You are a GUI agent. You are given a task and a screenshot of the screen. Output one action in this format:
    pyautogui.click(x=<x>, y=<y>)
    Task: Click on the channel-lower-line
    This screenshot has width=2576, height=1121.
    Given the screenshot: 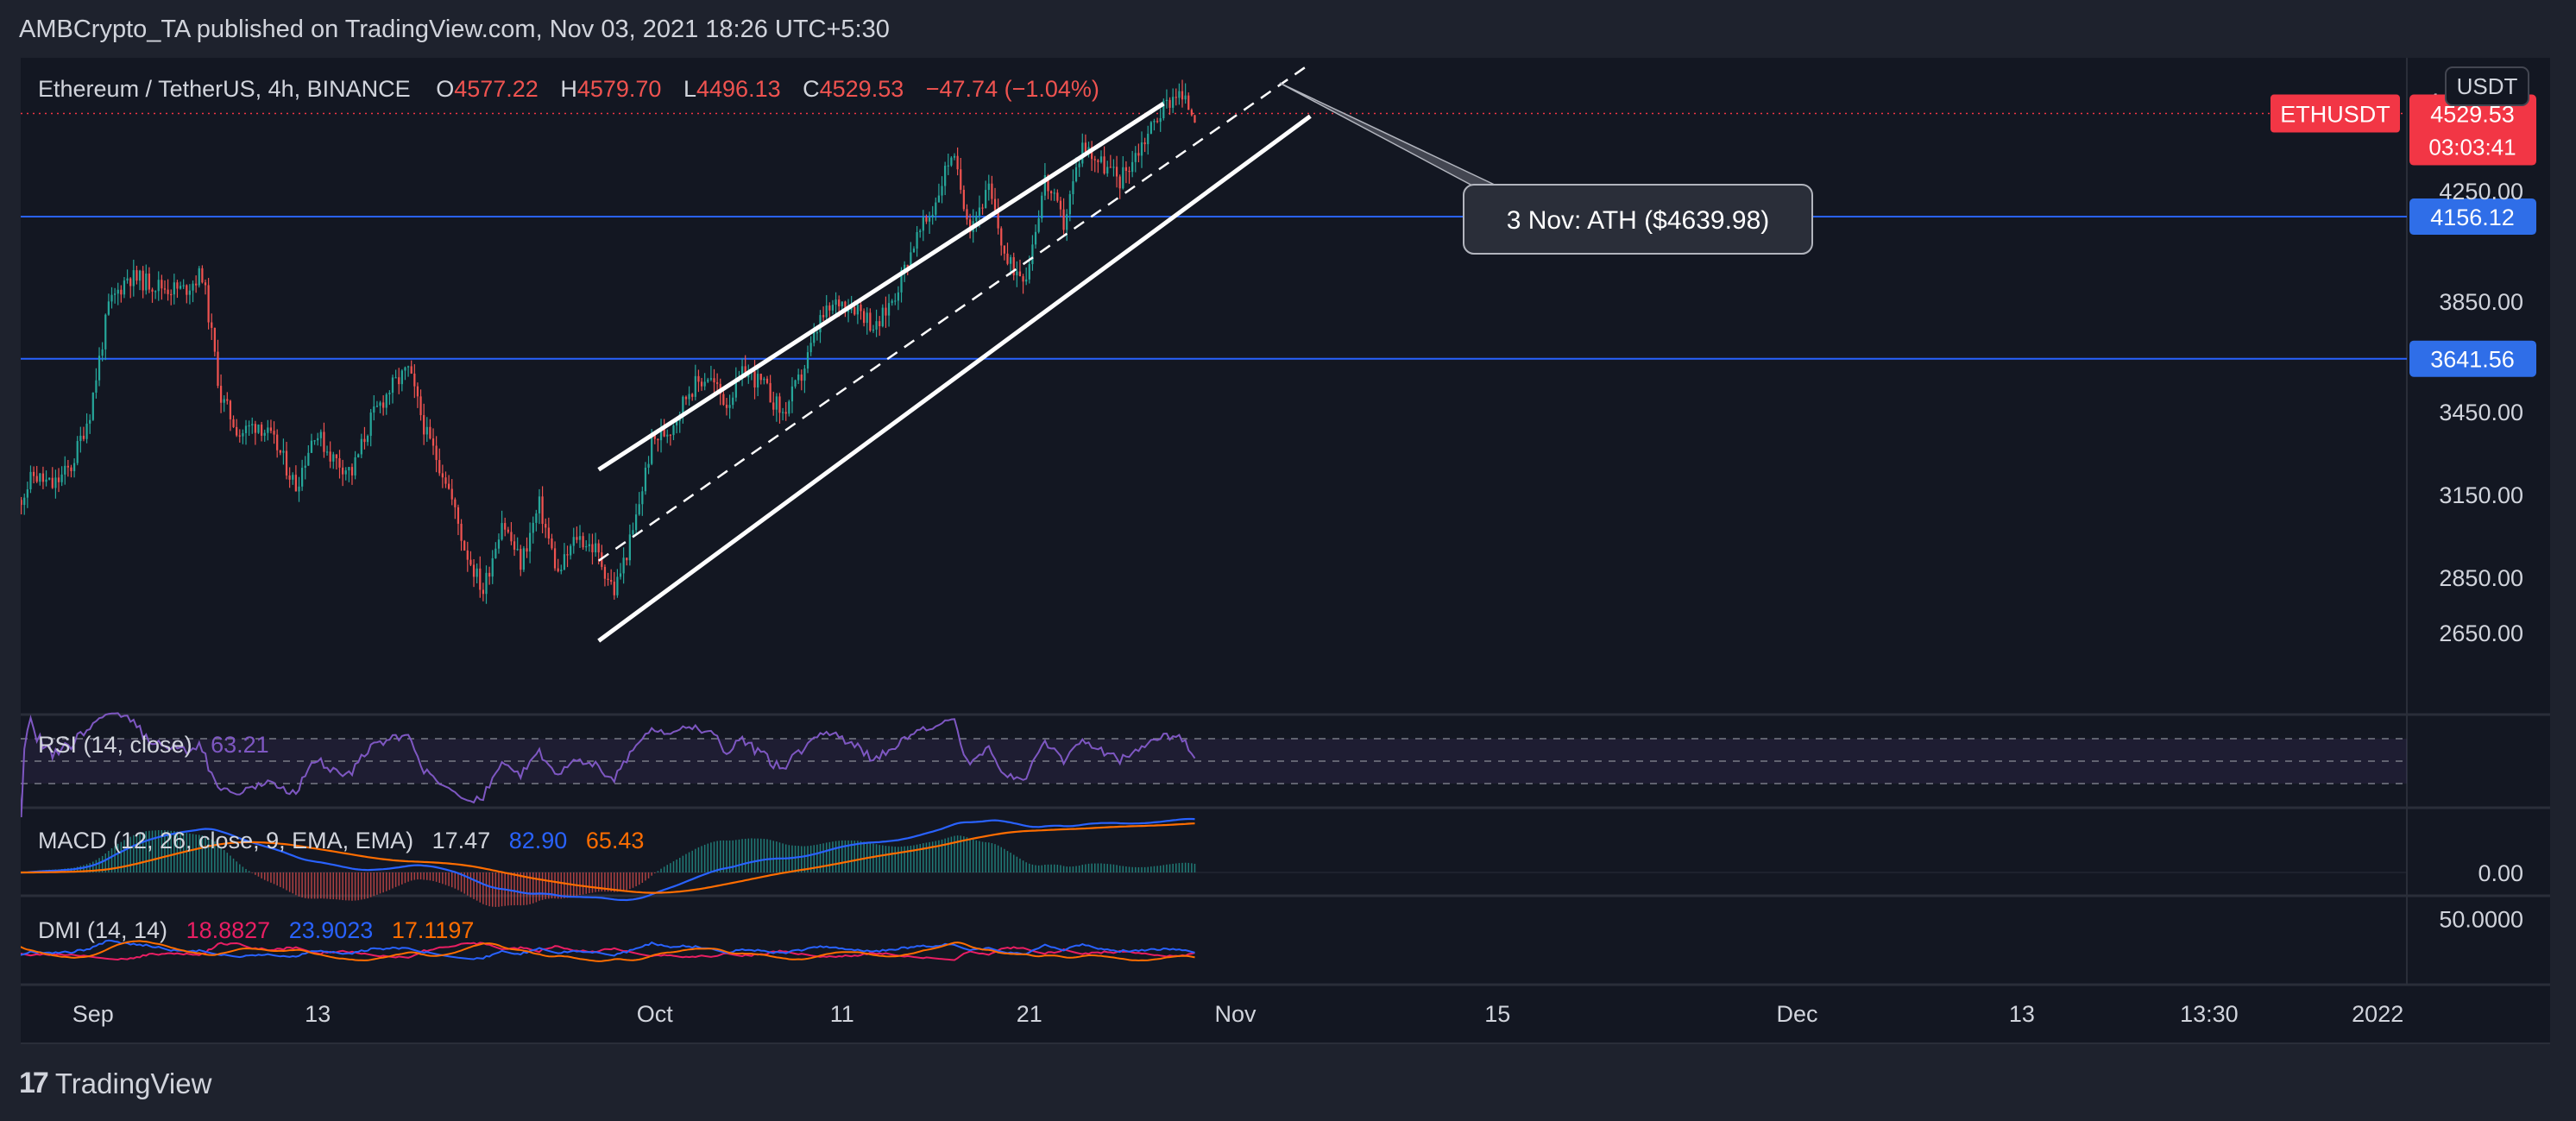 What is the action you would take?
    pyautogui.click(x=954, y=378)
    